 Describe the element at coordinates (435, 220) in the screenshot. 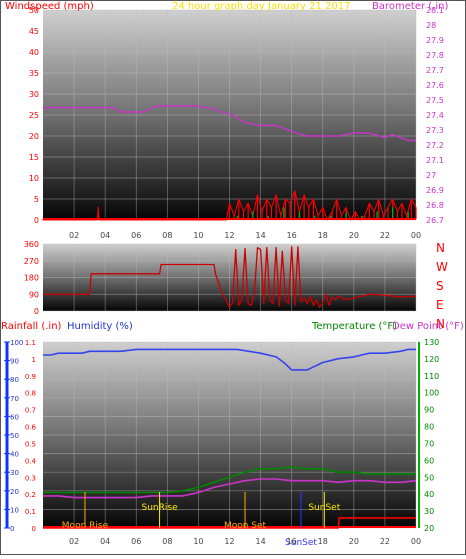

I see `barometer-tick-label: 26.7` at that location.